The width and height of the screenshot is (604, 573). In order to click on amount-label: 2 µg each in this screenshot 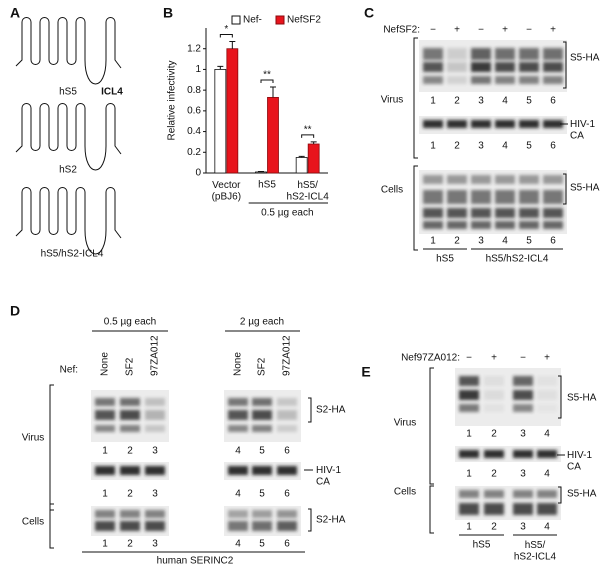, I will do `click(262, 322)`.